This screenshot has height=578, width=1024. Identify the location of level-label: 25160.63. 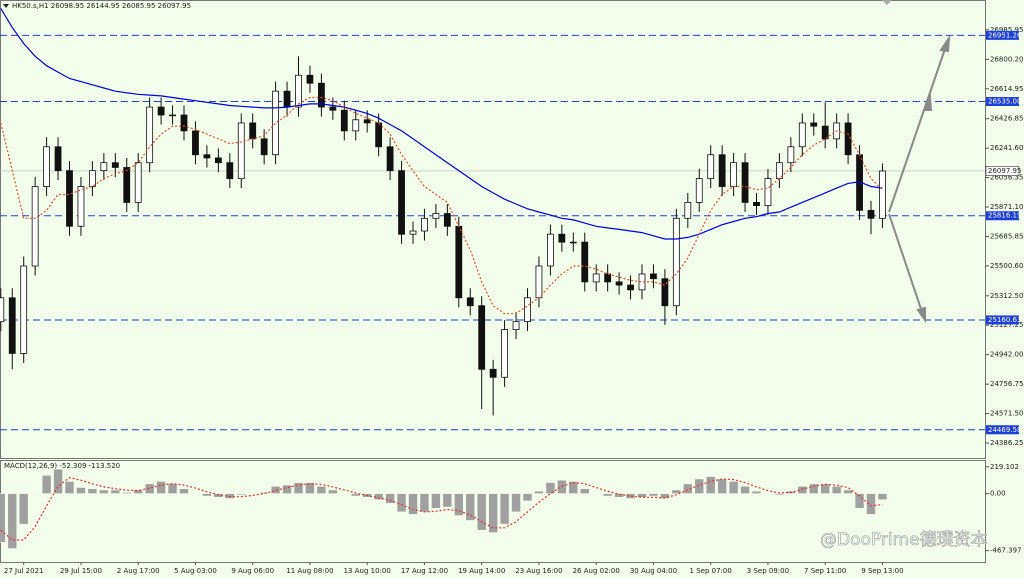
(1004, 320).